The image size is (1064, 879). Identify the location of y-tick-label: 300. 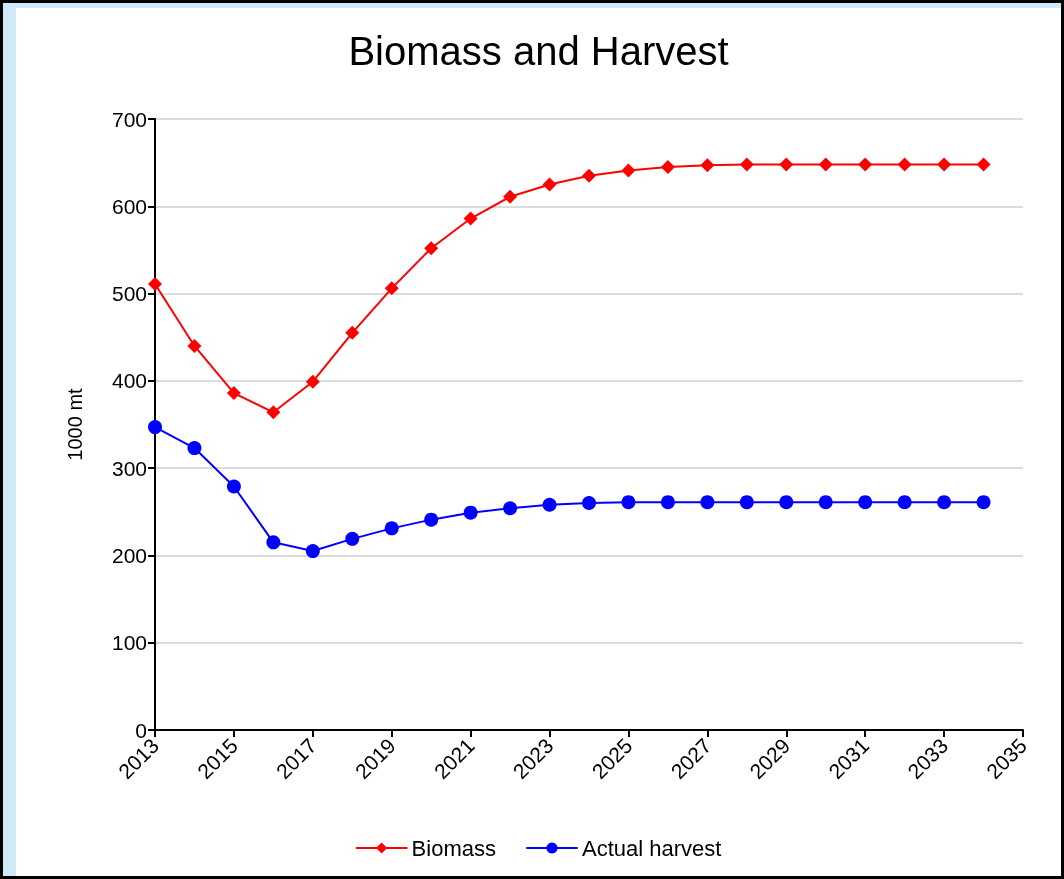
(129, 468).